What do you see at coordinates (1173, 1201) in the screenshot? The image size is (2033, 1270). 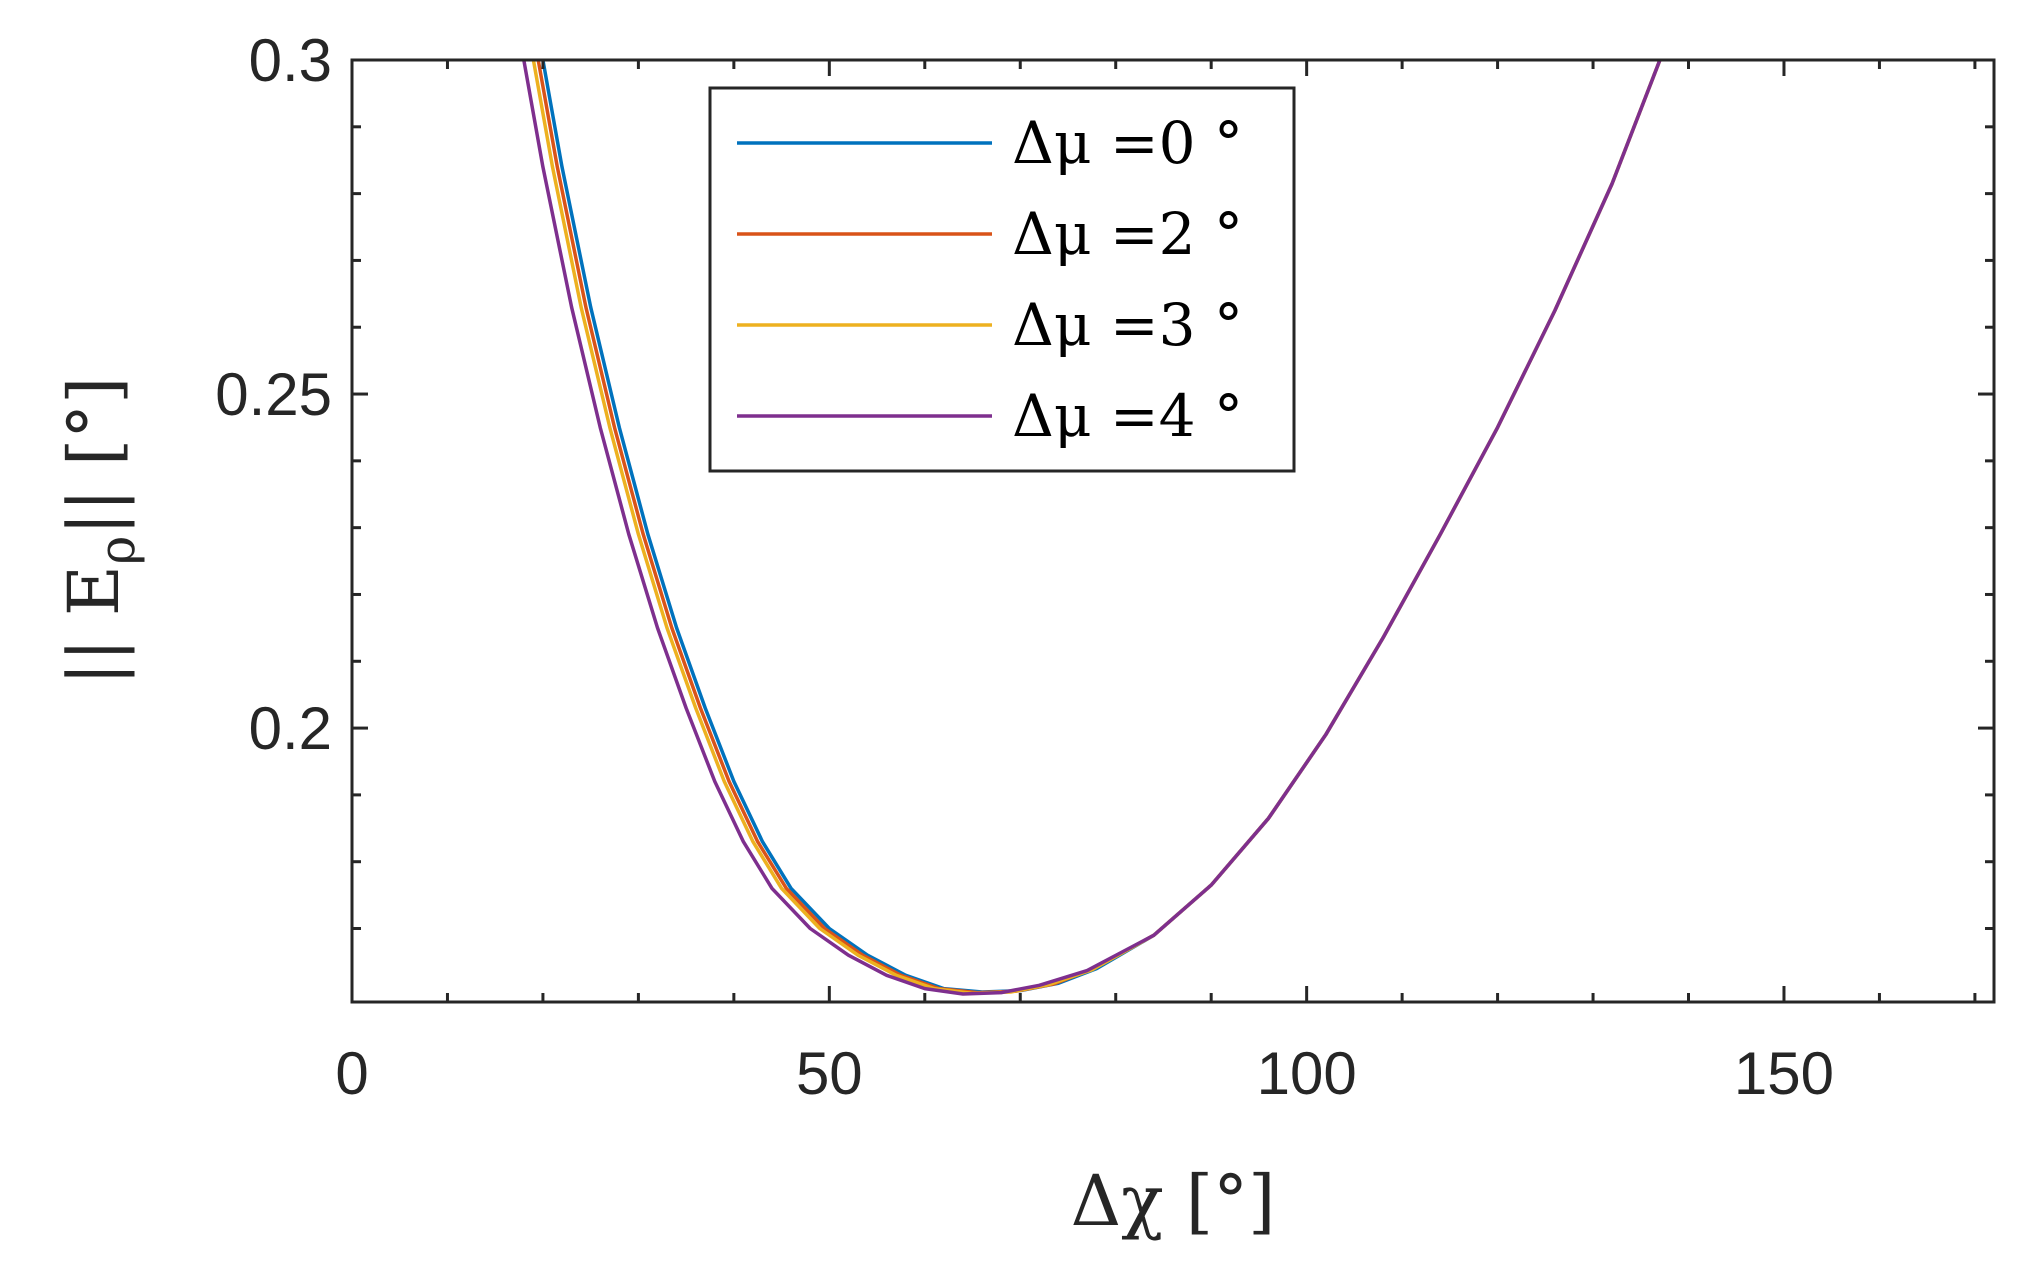 I see `x-axis-label: Δχ [°]` at bounding box center [1173, 1201].